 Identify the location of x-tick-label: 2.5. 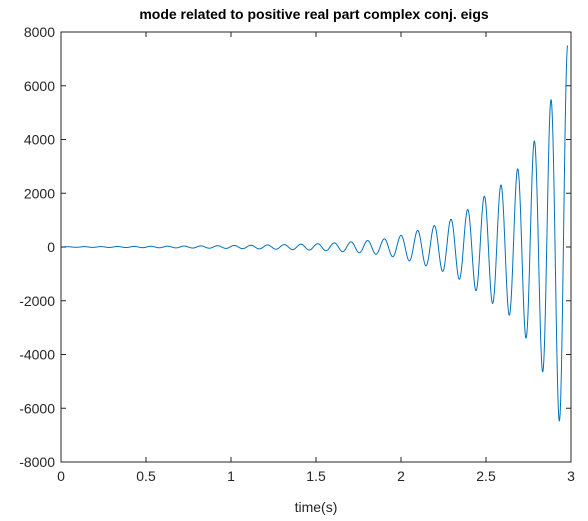
(486, 476).